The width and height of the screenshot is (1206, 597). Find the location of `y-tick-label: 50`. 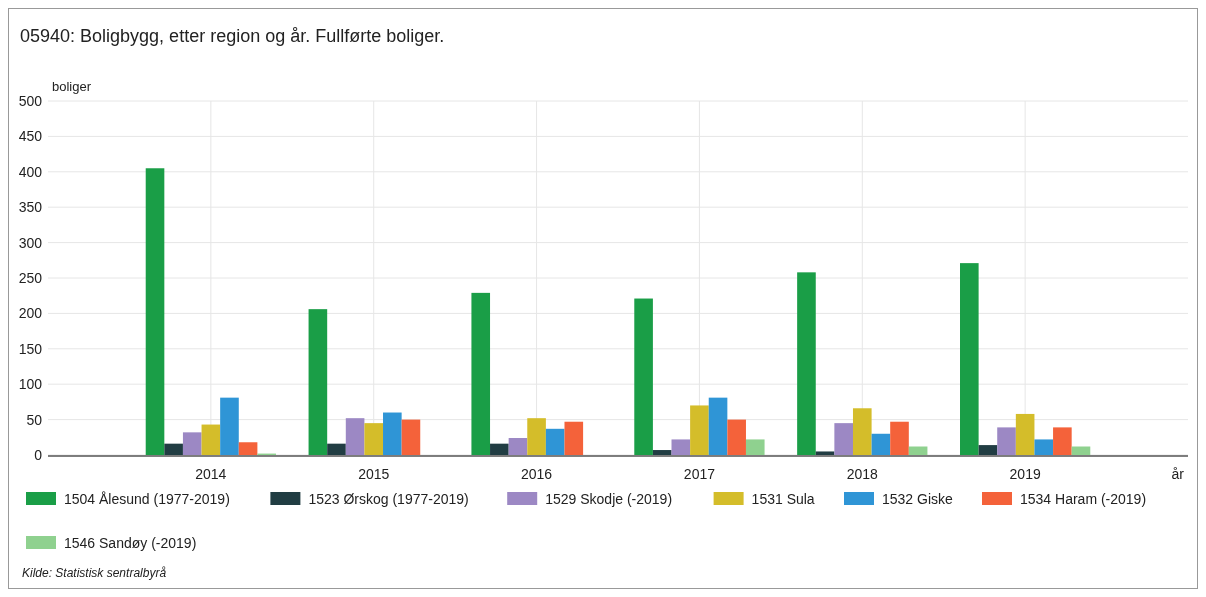

y-tick-label: 50 is located at coordinates (34, 419).